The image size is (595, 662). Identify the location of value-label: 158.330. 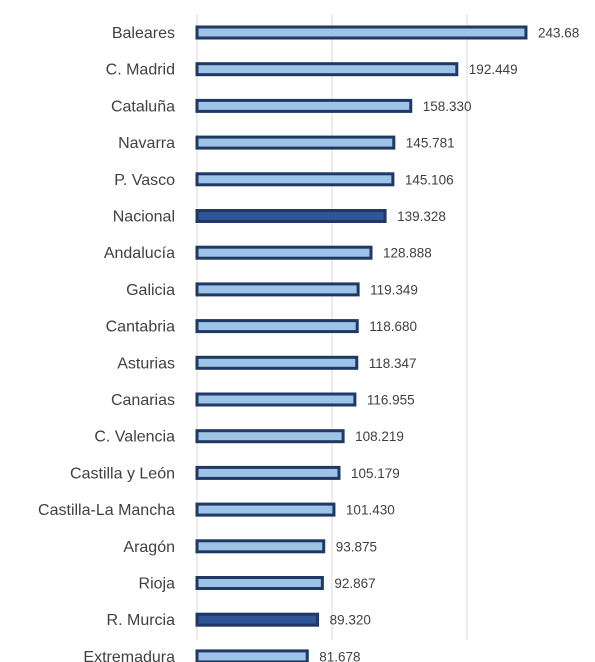
(447, 106).